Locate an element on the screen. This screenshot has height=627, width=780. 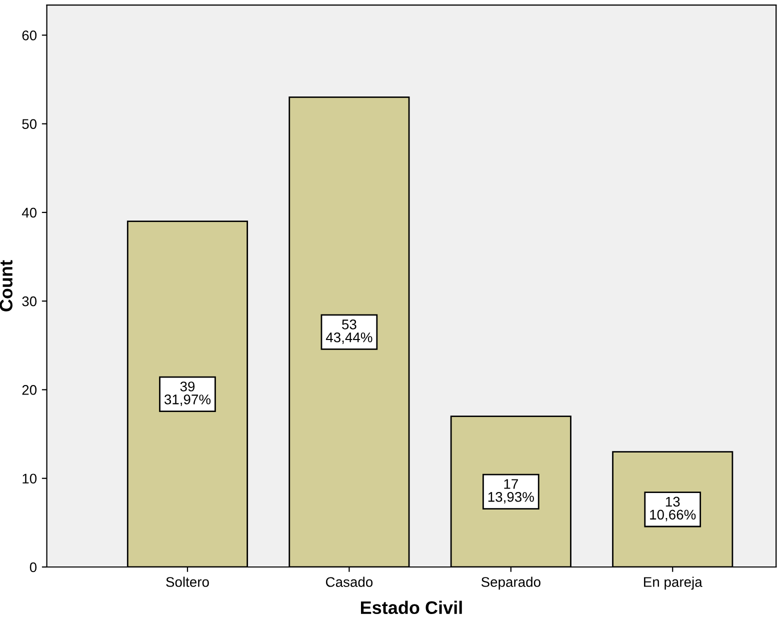
y-tick-label: 20 is located at coordinates (29, 390).